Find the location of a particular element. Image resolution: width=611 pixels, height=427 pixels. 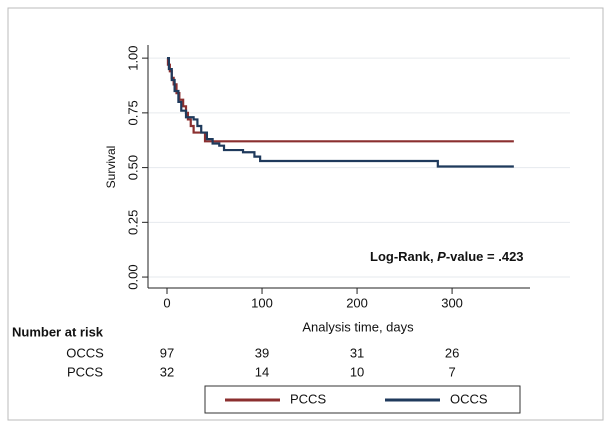

x-tick-label: 0 is located at coordinates (166, 302).